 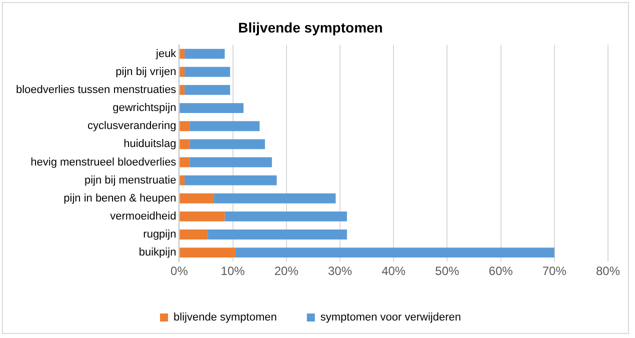 What do you see at coordinates (146, 72) in the screenshot?
I see `y-tick-label: pijn bij vrijen` at bounding box center [146, 72].